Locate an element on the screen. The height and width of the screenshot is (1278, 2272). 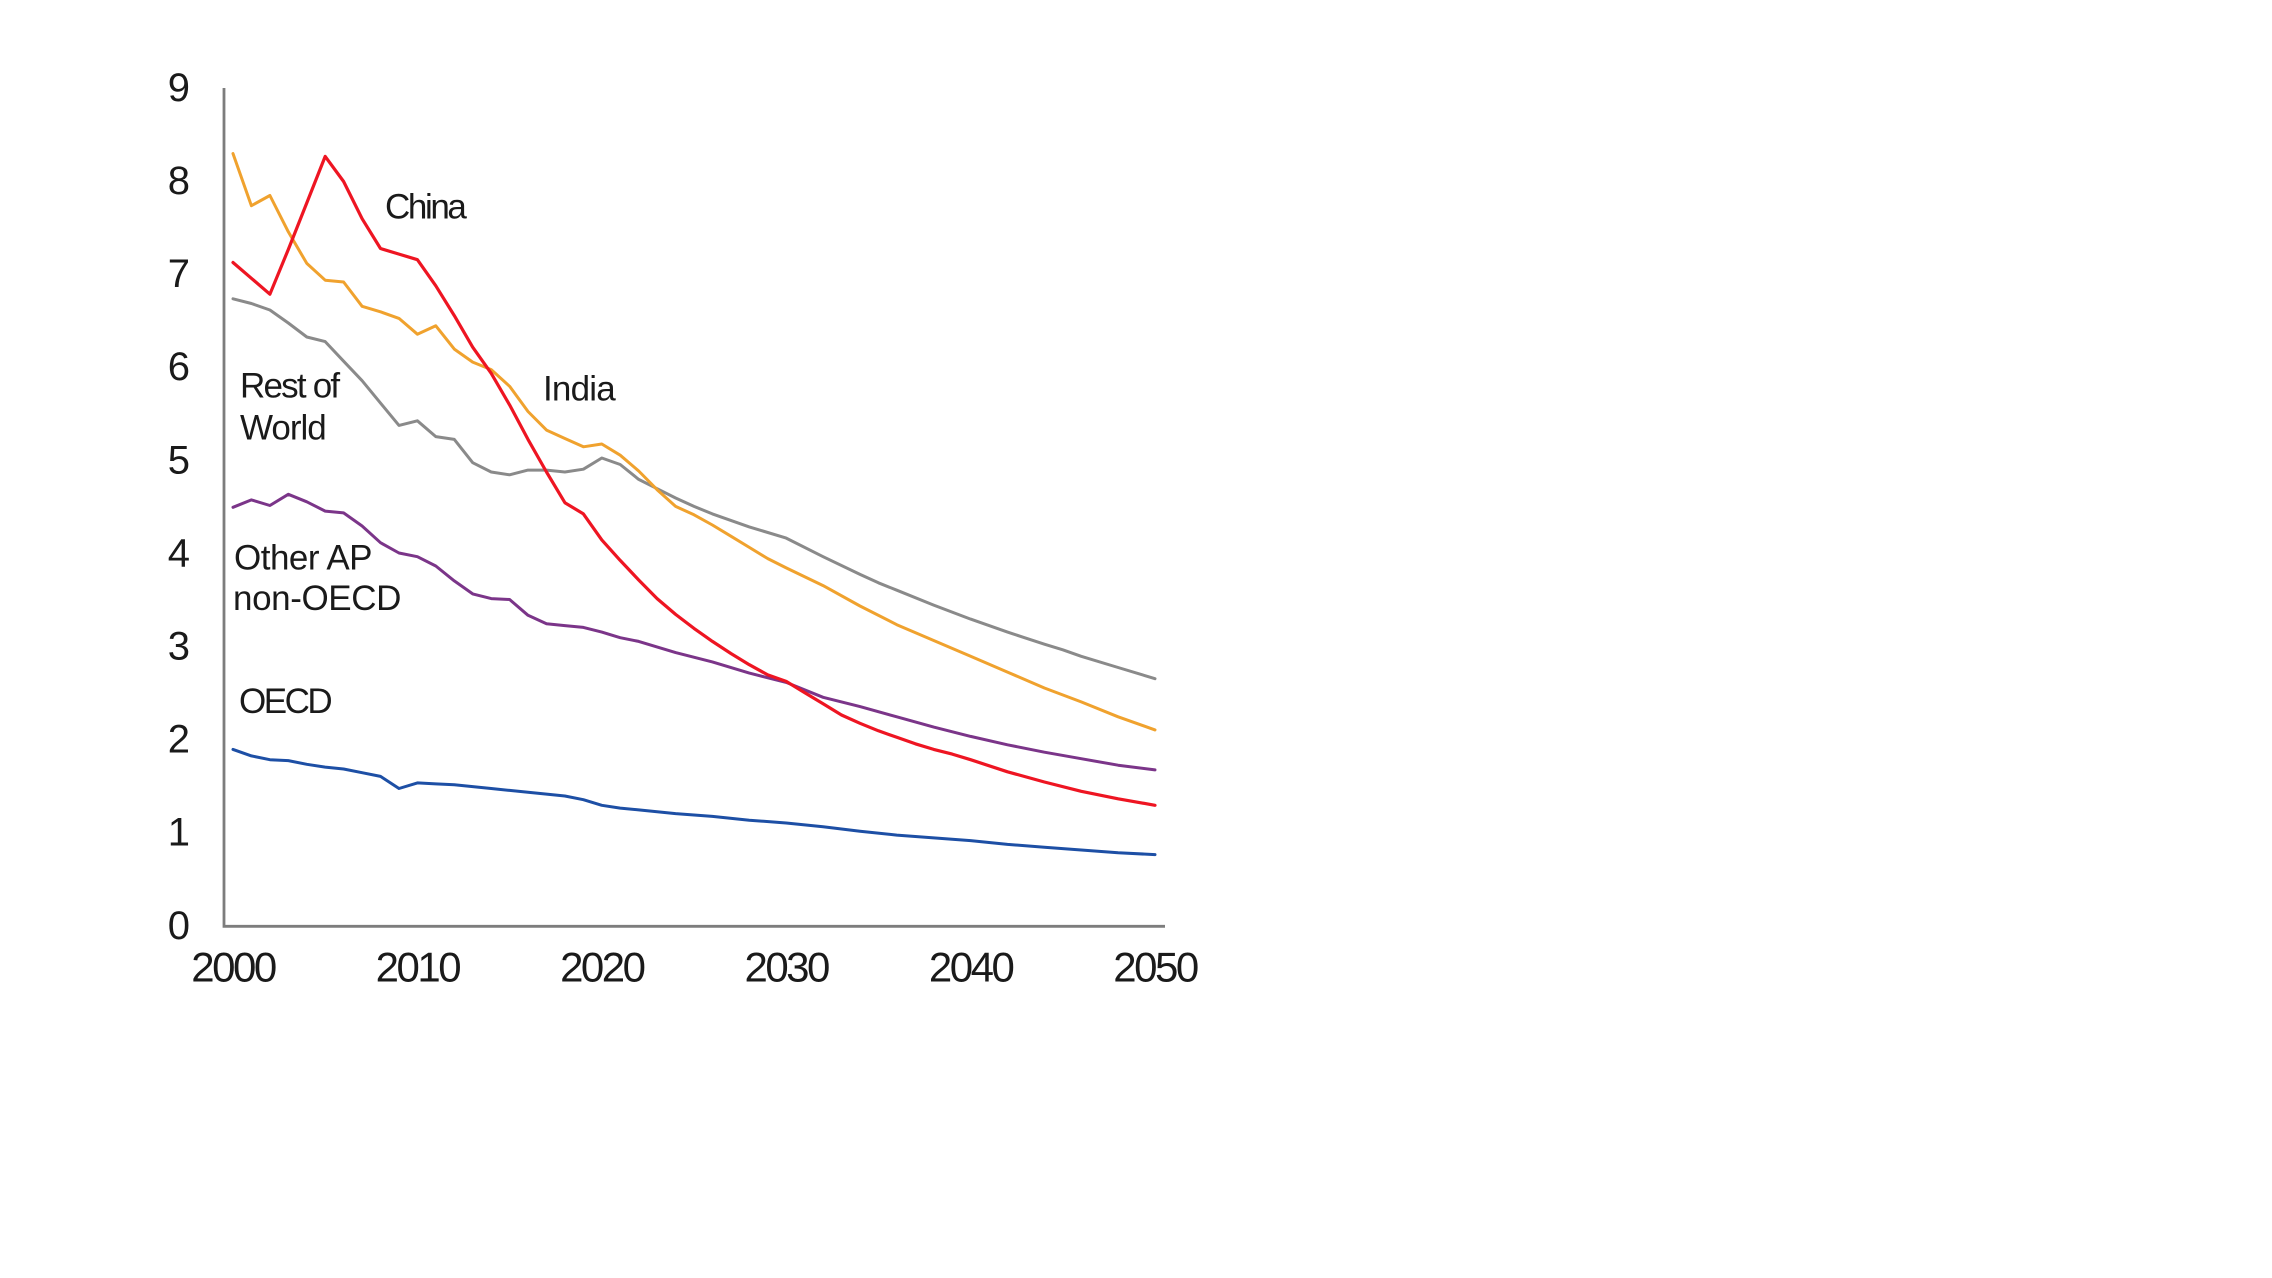
svg-text: 2030 is located at coordinates (786, 967).